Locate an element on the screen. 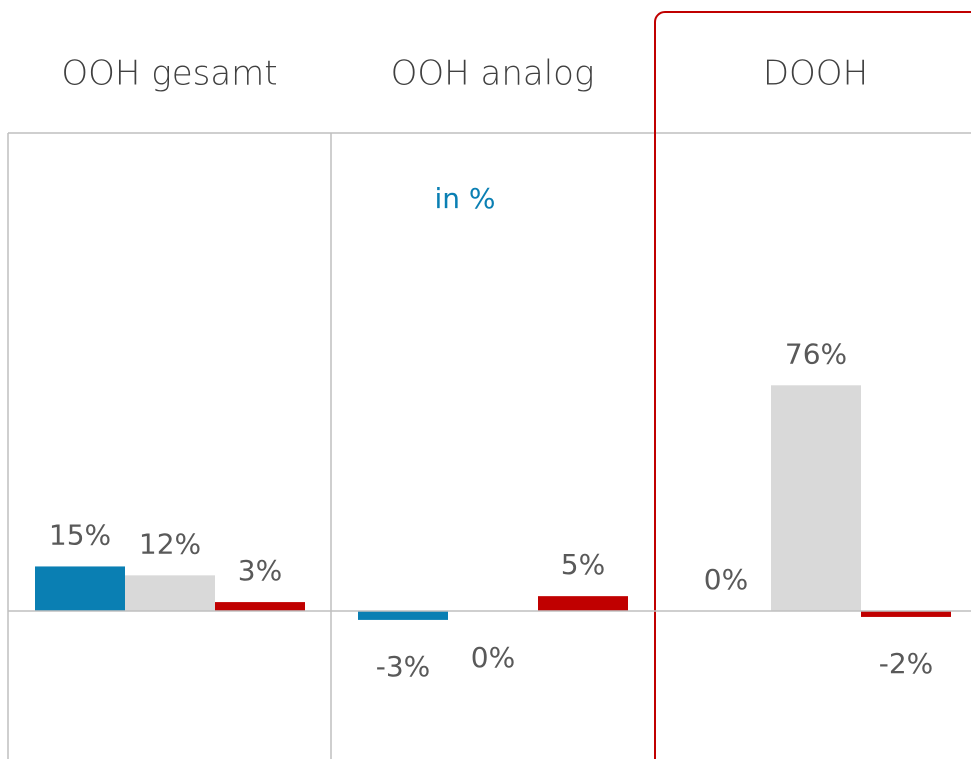 The image size is (971, 759). category-label: DOOH is located at coordinates (815, 74).